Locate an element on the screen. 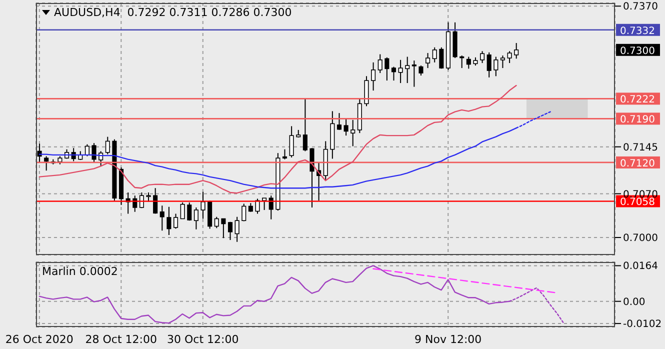 The height and width of the screenshot is (349, 665). y-tick-label: 0.7000 is located at coordinates (640, 238).